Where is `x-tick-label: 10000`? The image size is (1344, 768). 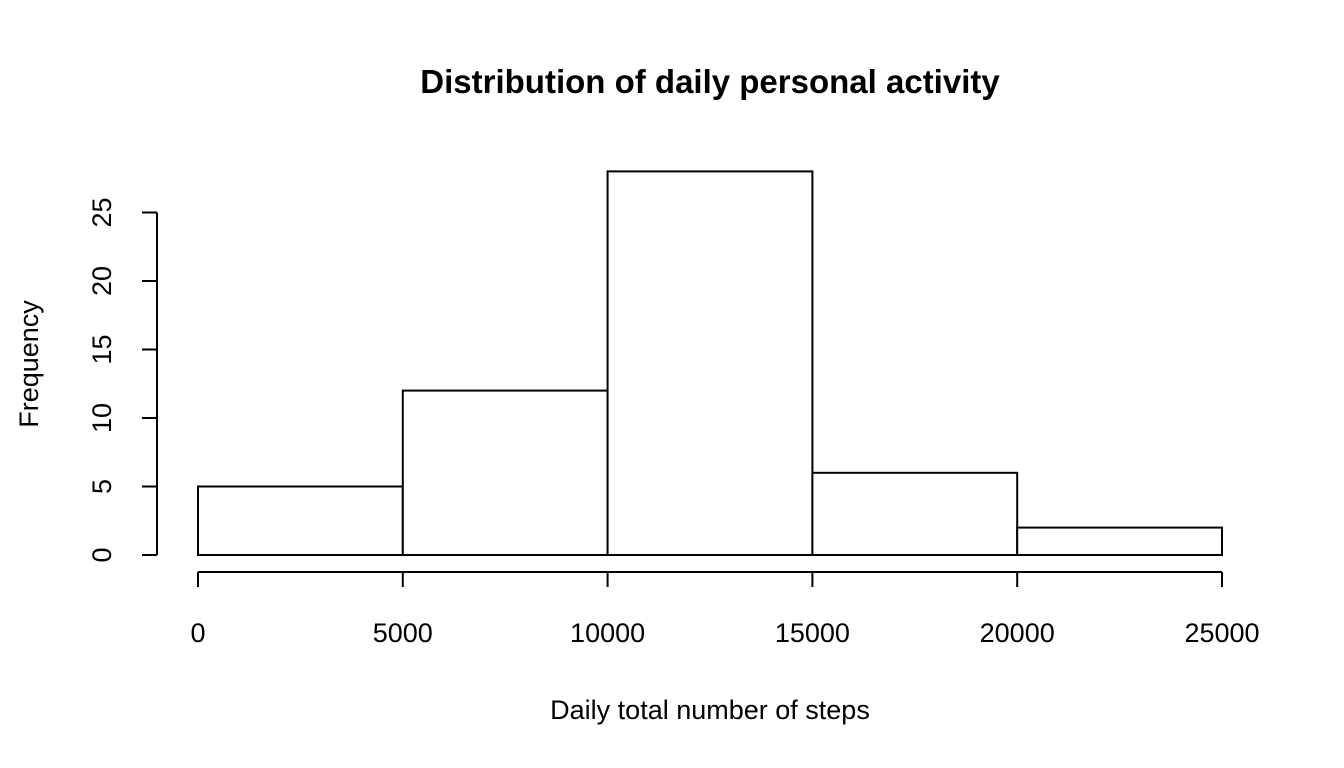
x-tick-label: 10000 is located at coordinates (607, 633).